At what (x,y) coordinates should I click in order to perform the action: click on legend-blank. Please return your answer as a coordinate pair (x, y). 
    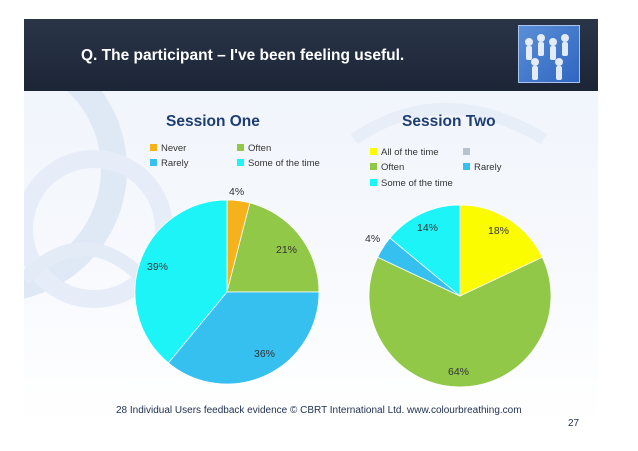
    Looking at the image, I should click on (468, 152).